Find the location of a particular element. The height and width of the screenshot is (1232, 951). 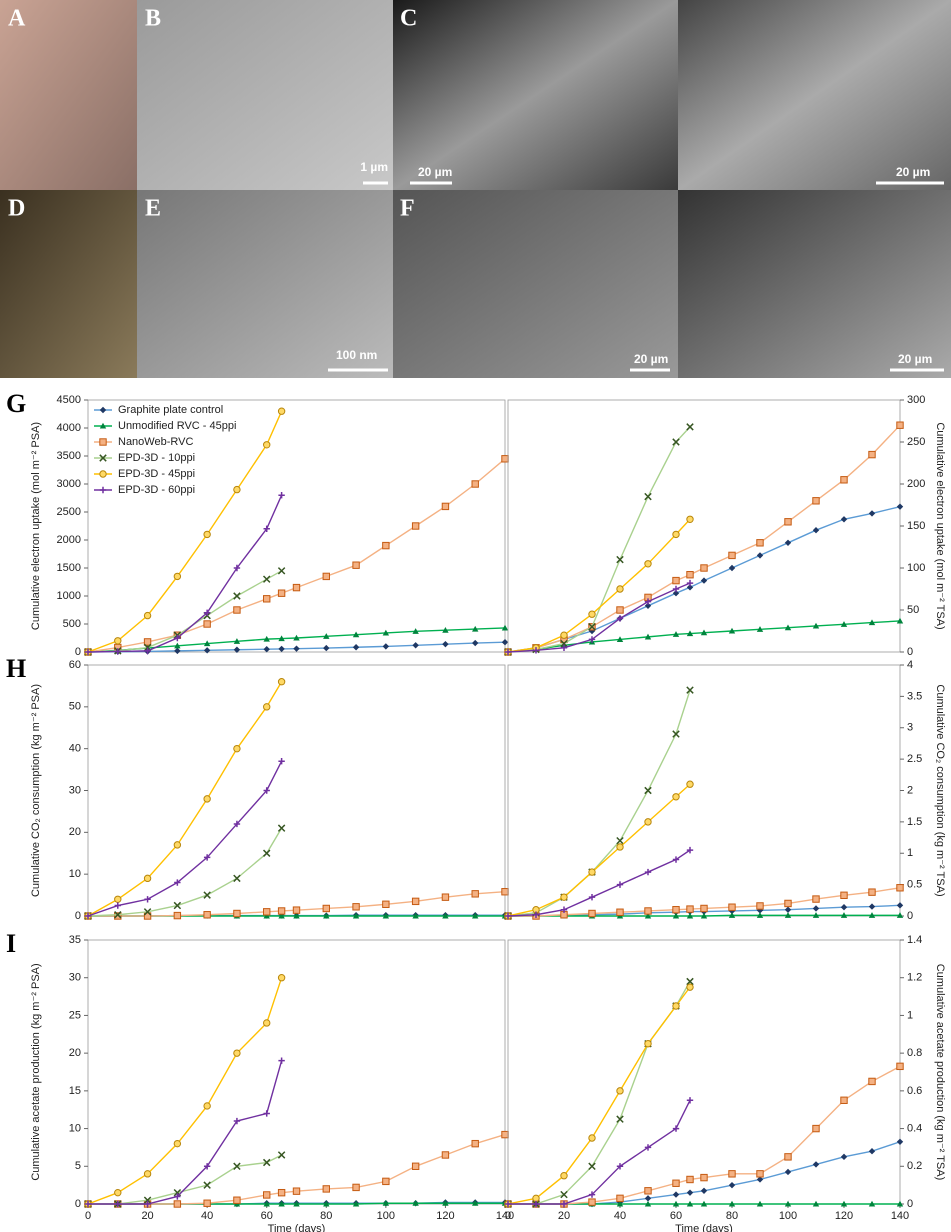

y-tick-label: 20 is located at coordinates (75, 832).